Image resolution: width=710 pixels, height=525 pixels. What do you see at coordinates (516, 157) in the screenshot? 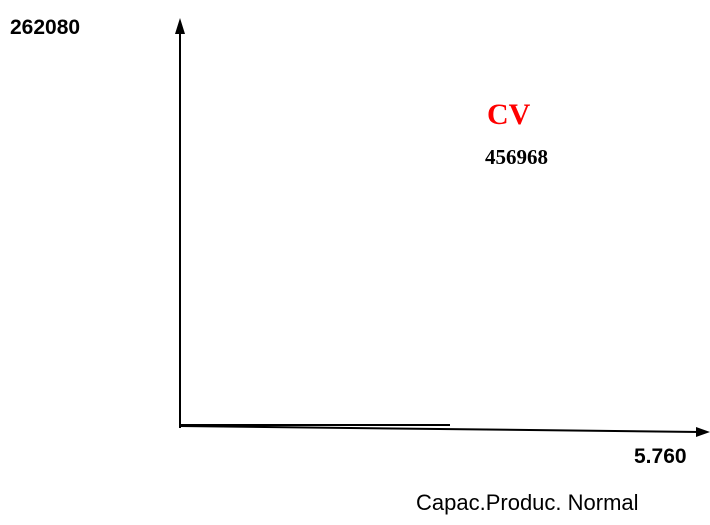
I see `annotation-value: 456968` at bounding box center [516, 157].